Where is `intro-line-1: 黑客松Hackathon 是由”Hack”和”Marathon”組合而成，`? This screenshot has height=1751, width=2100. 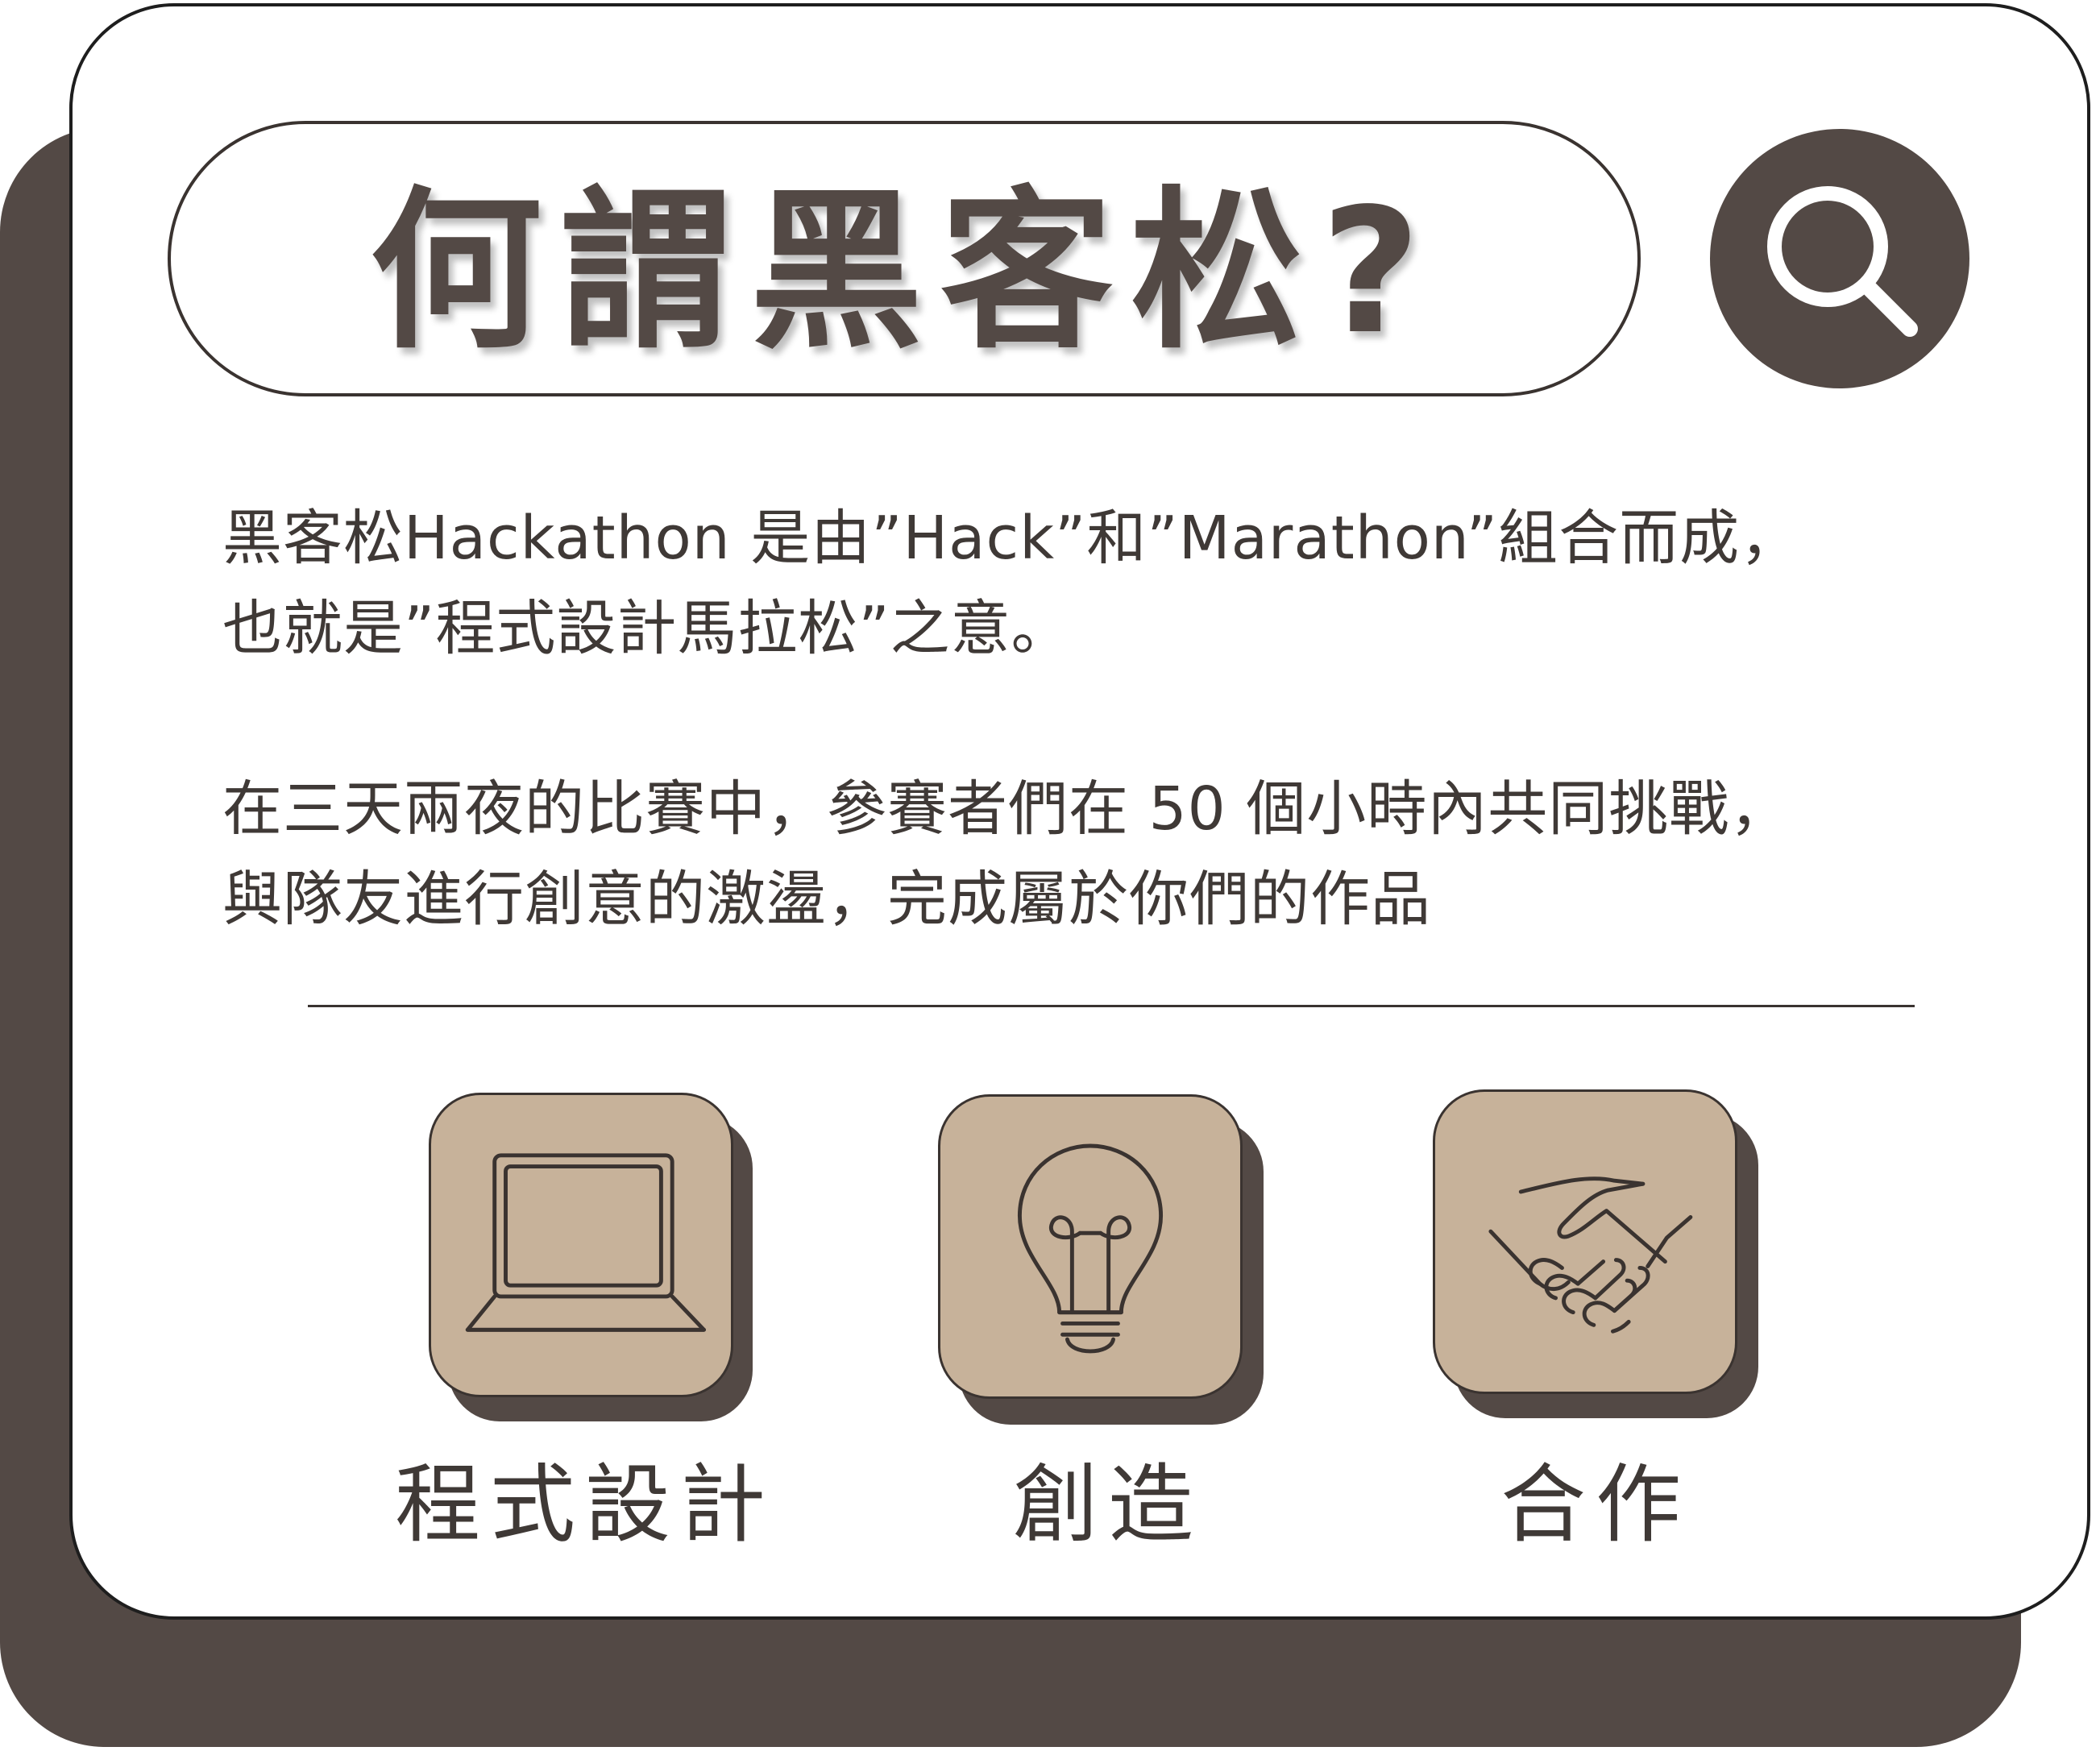 intro-line-1: 黑客松Hackathon 是由”Hack”和”Marathon”組合而成， is located at coordinates (1011, 538).